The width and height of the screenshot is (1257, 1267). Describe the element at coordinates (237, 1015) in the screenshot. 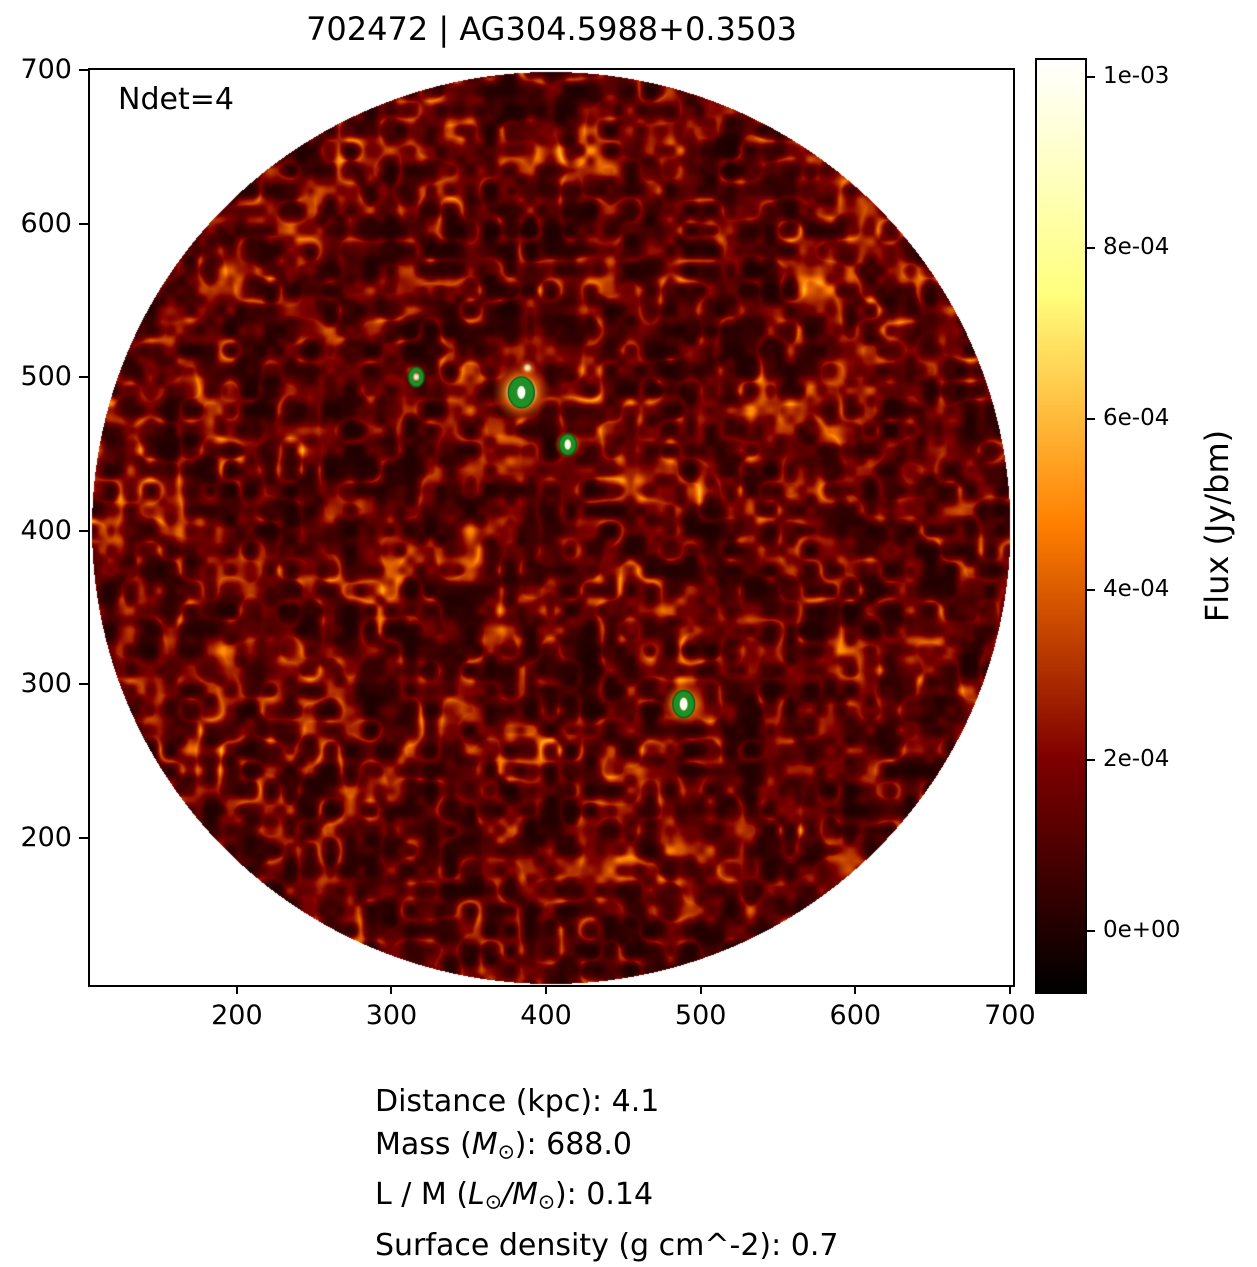

I see `x-tick-label: 200` at that location.